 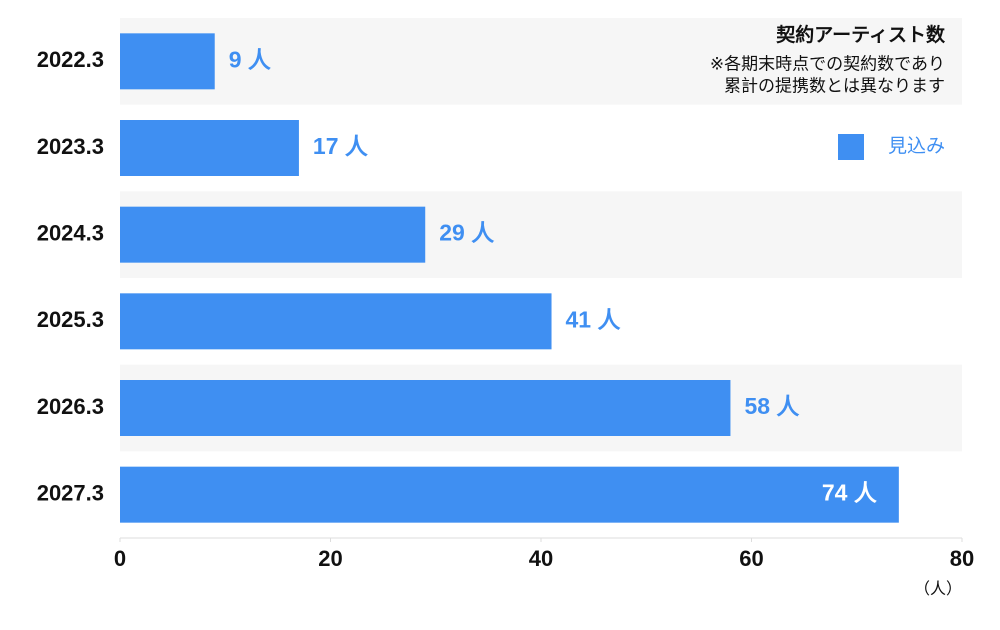 What do you see at coordinates (70, 146) in the screenshot?
I see `y-tick-label: 2023.3` at bounding box center [70, 146].